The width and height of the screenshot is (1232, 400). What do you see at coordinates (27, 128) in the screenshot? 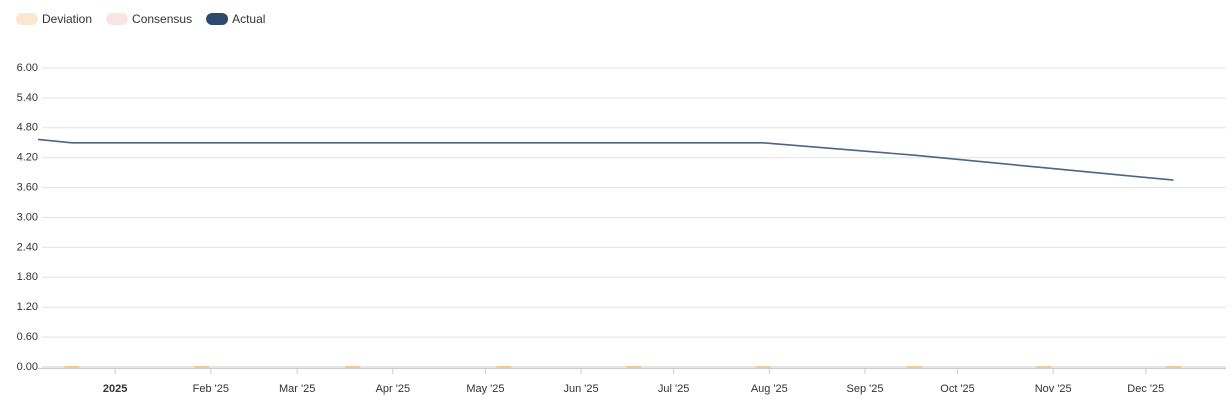
I see `y-tick-label: 4.80` at bounding box center [27, 128].